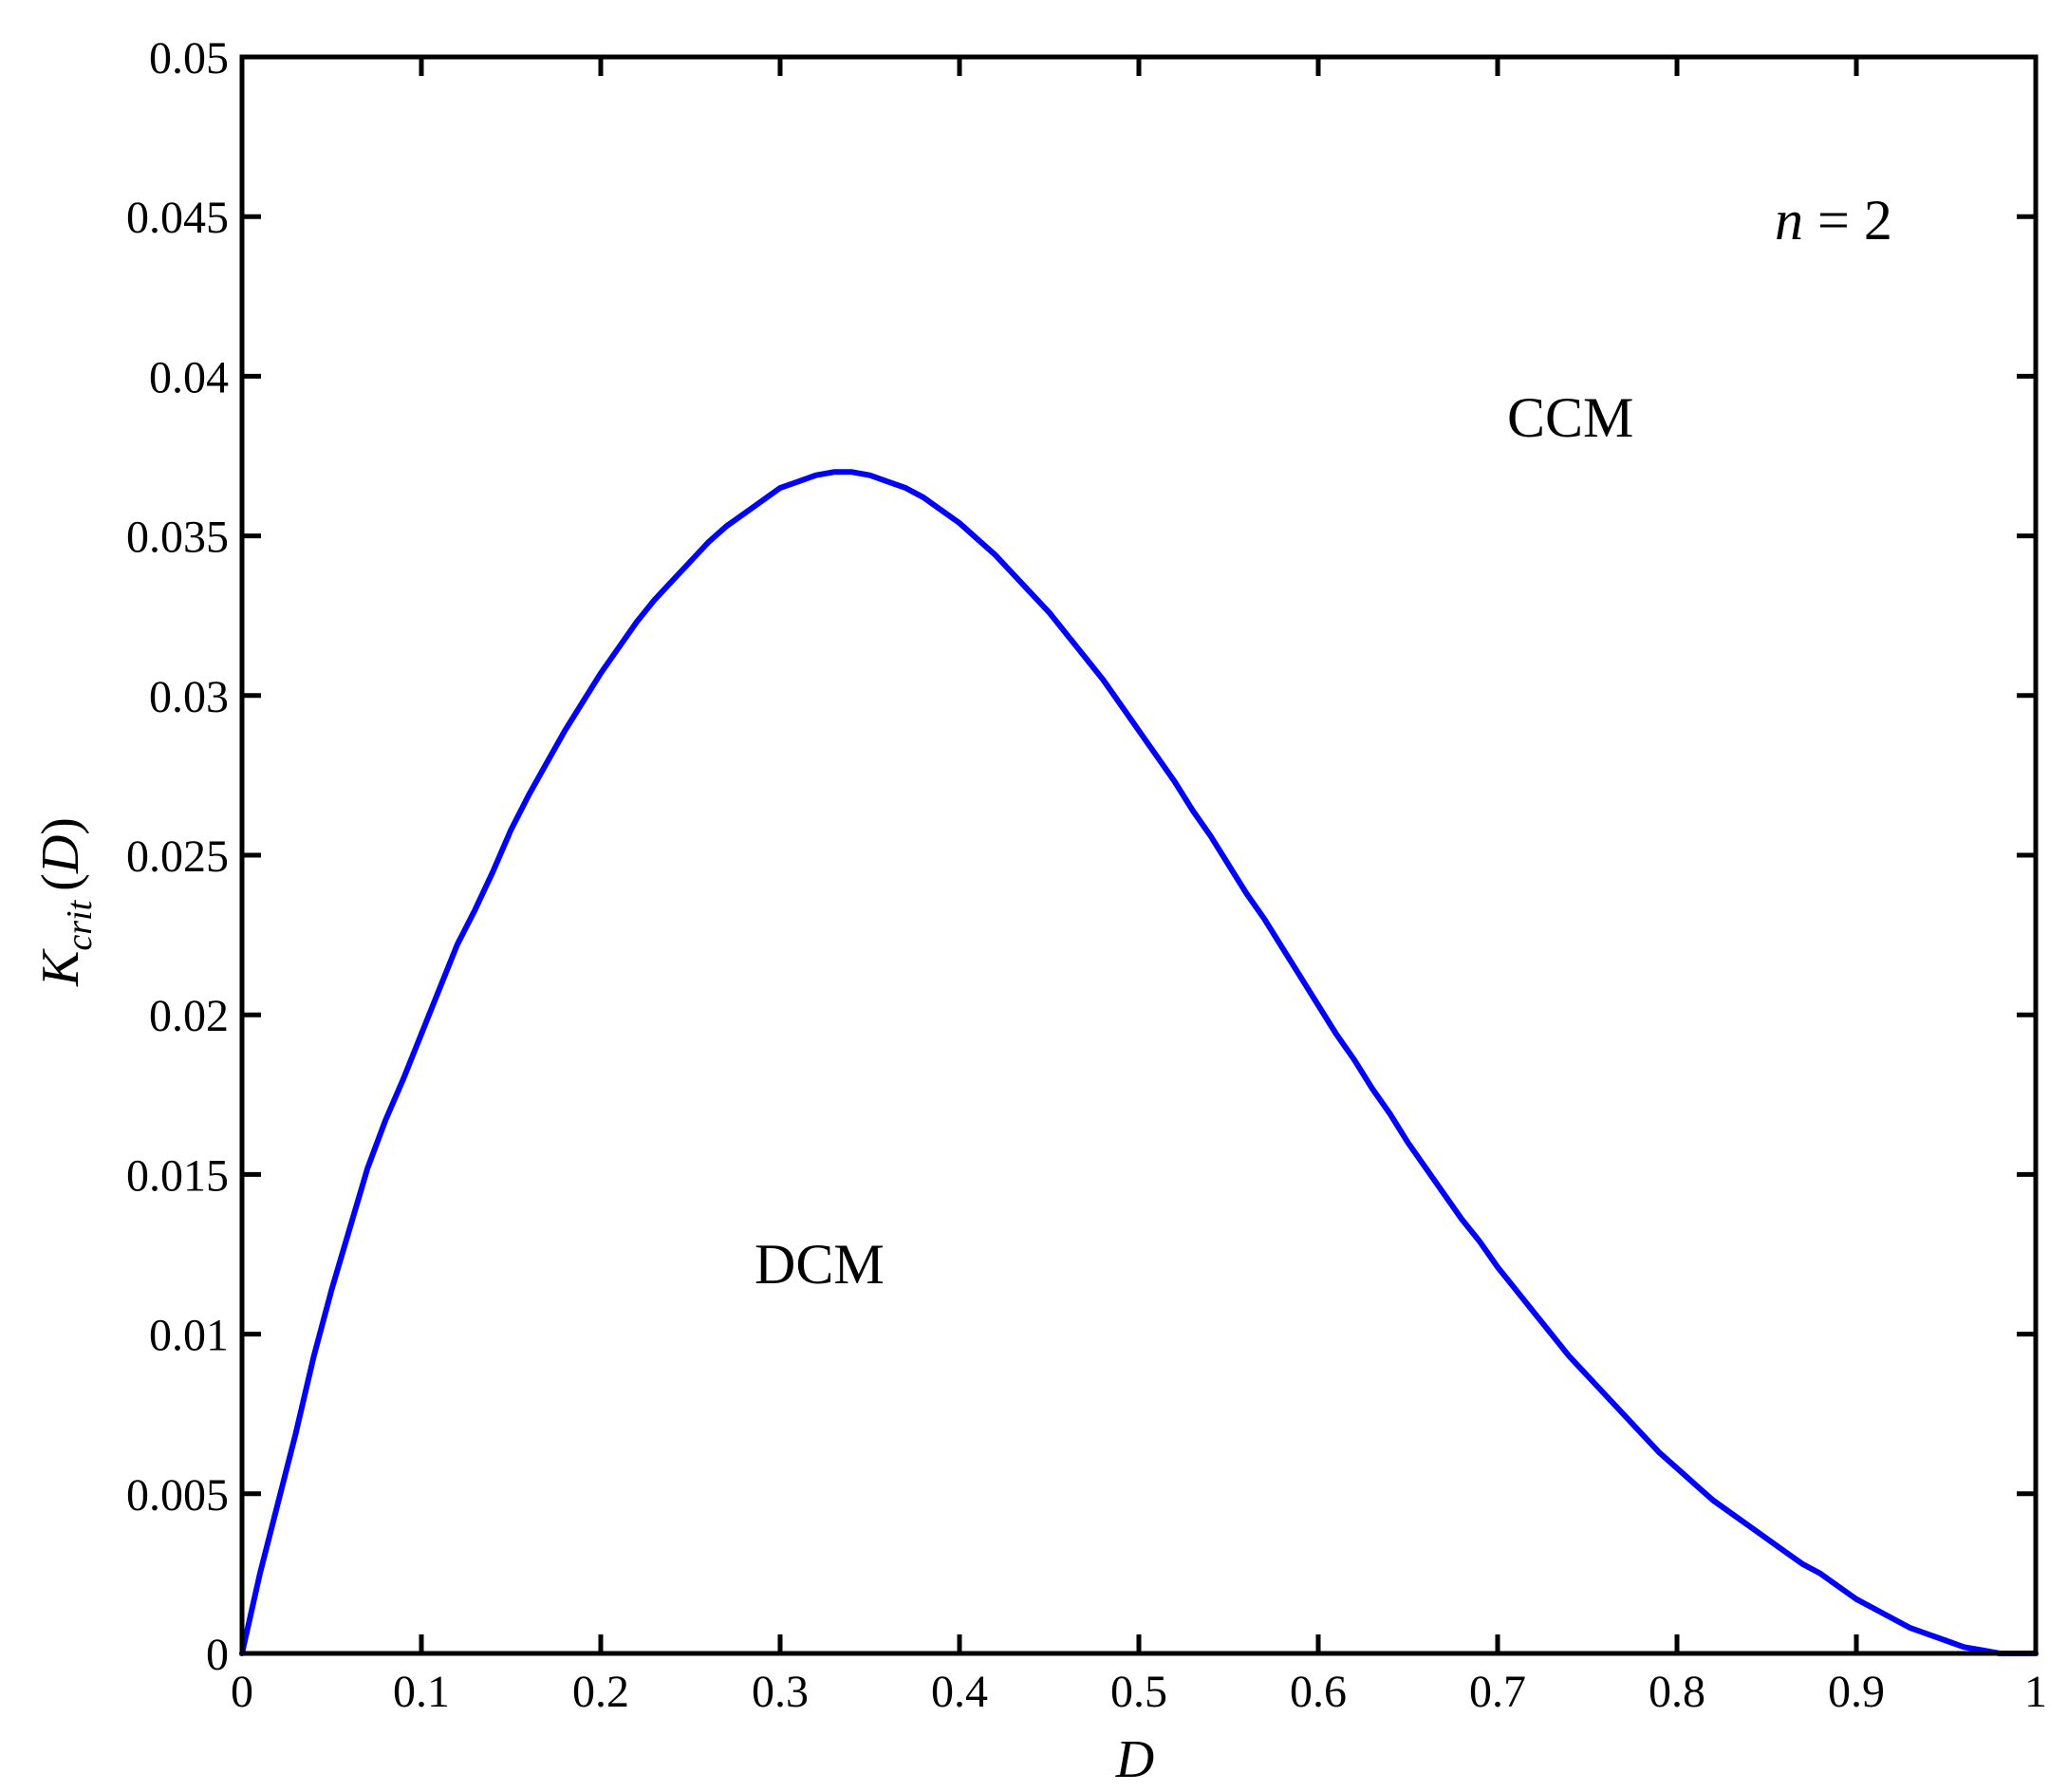  What do you see at coordinates (61, 855) in the screenshot?
I see `y-axis-label-variable: D` at bounding box center [61, 855].